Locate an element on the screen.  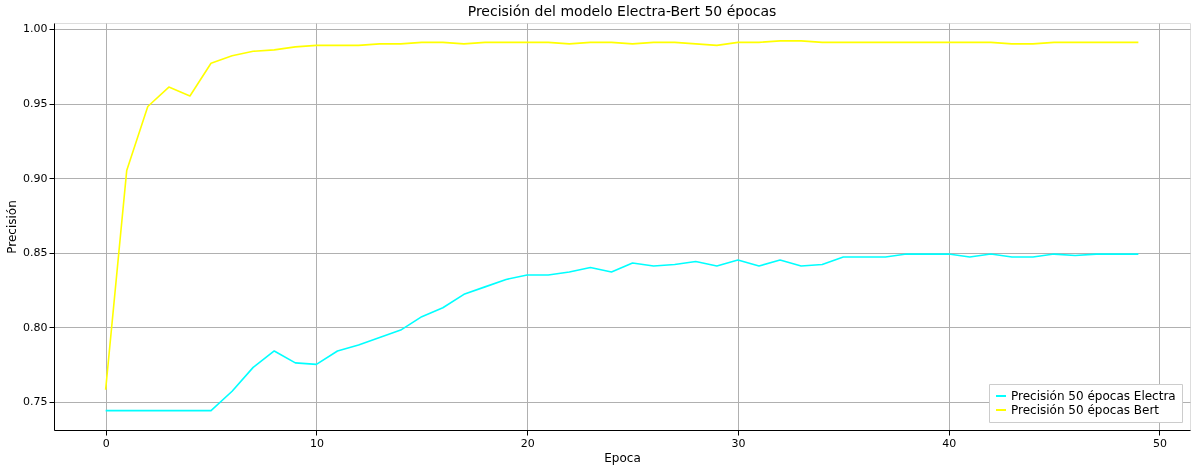
y-axis-title: Precisión is located at coordinates (12, 227).